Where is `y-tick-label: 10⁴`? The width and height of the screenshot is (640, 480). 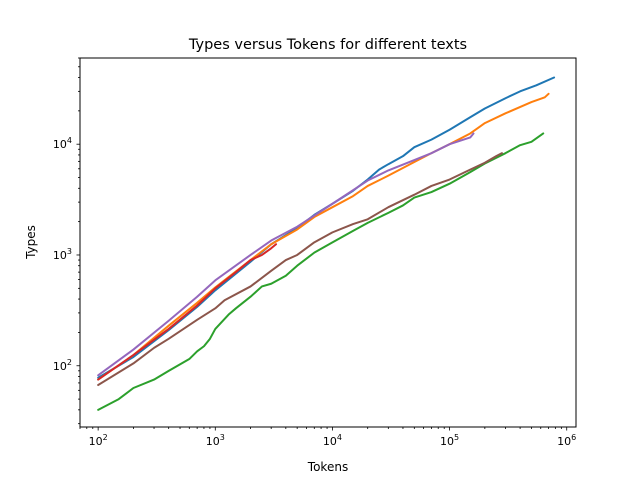 y-tick-label: 10⁴ is located at coordinates (62, 143).